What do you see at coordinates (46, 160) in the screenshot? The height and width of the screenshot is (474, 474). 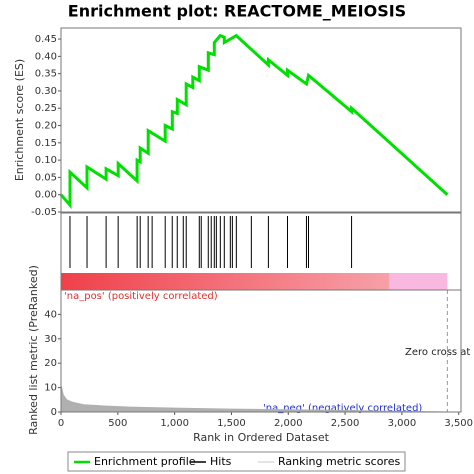 I see `y-tick-label: 0.10` at bounding box center [46, 160].